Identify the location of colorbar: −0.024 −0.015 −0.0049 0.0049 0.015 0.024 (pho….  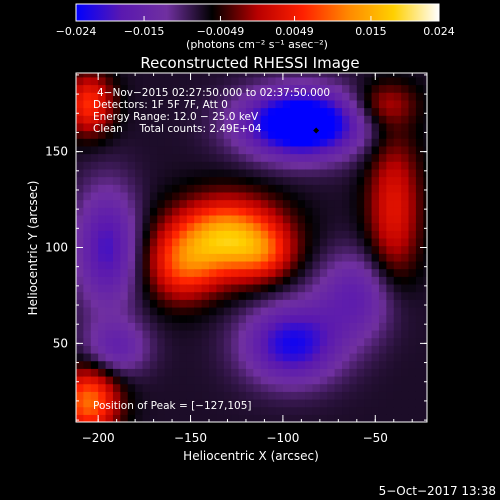
(255, 27).